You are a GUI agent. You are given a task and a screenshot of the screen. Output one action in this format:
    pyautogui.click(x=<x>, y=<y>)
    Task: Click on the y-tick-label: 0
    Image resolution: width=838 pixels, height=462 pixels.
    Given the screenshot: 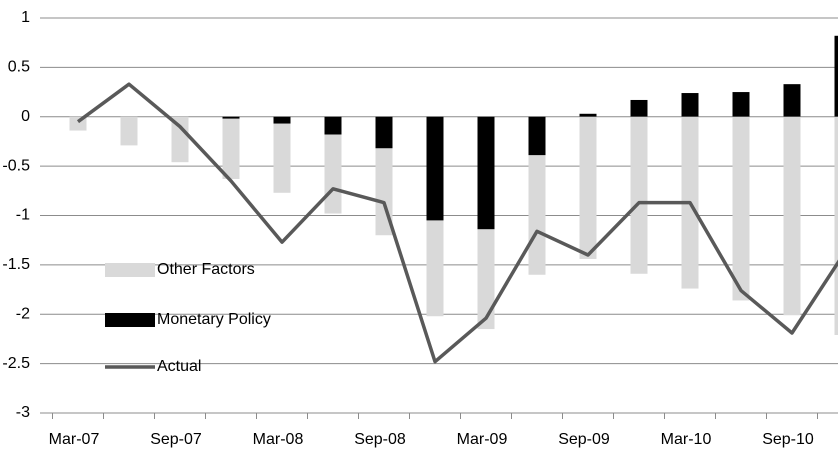 What is the action you would take?
    pyautogui.click(x=25, y=116)
    